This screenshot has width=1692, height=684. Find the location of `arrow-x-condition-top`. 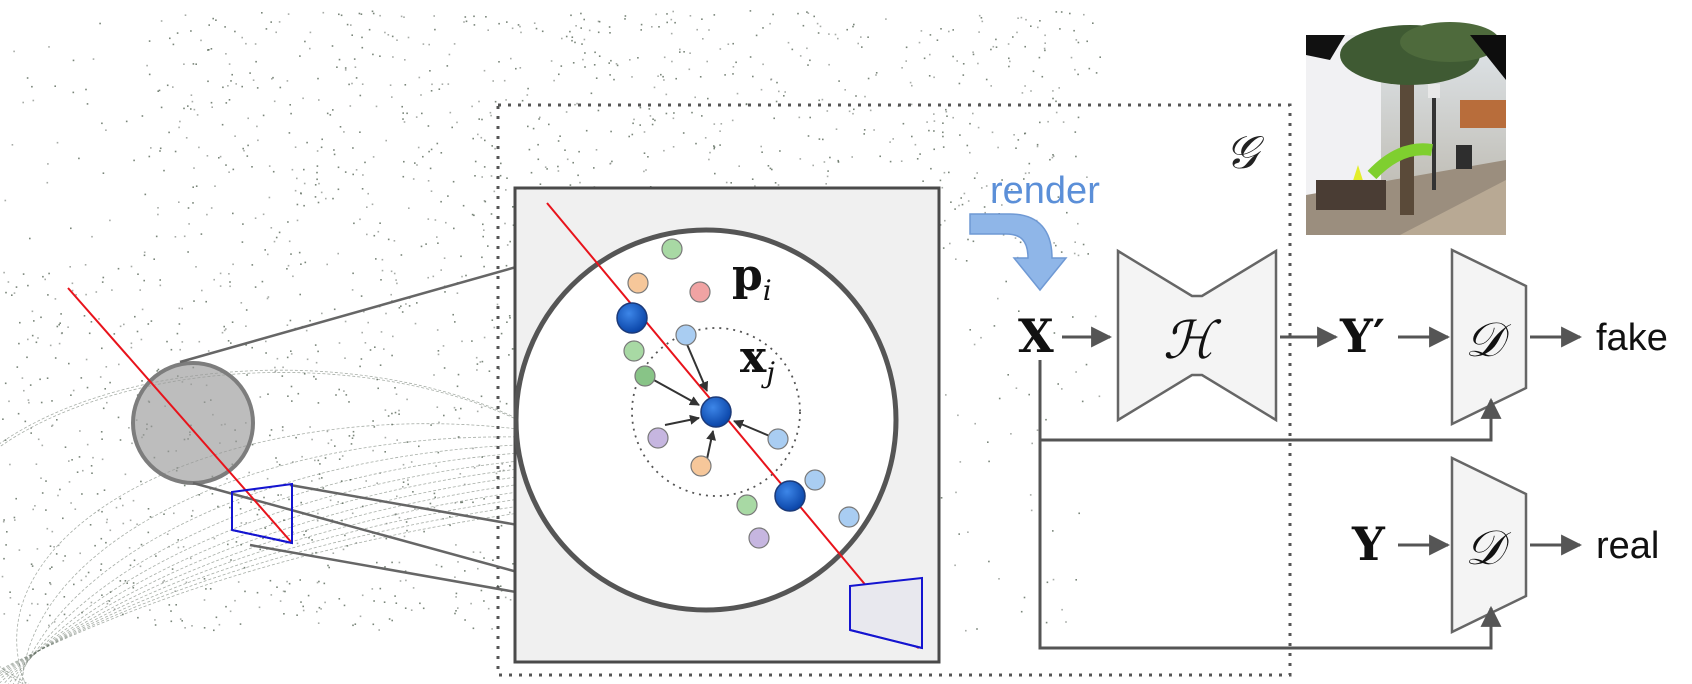

arrow-x-condition-top is located at coordinates (1270, 401).